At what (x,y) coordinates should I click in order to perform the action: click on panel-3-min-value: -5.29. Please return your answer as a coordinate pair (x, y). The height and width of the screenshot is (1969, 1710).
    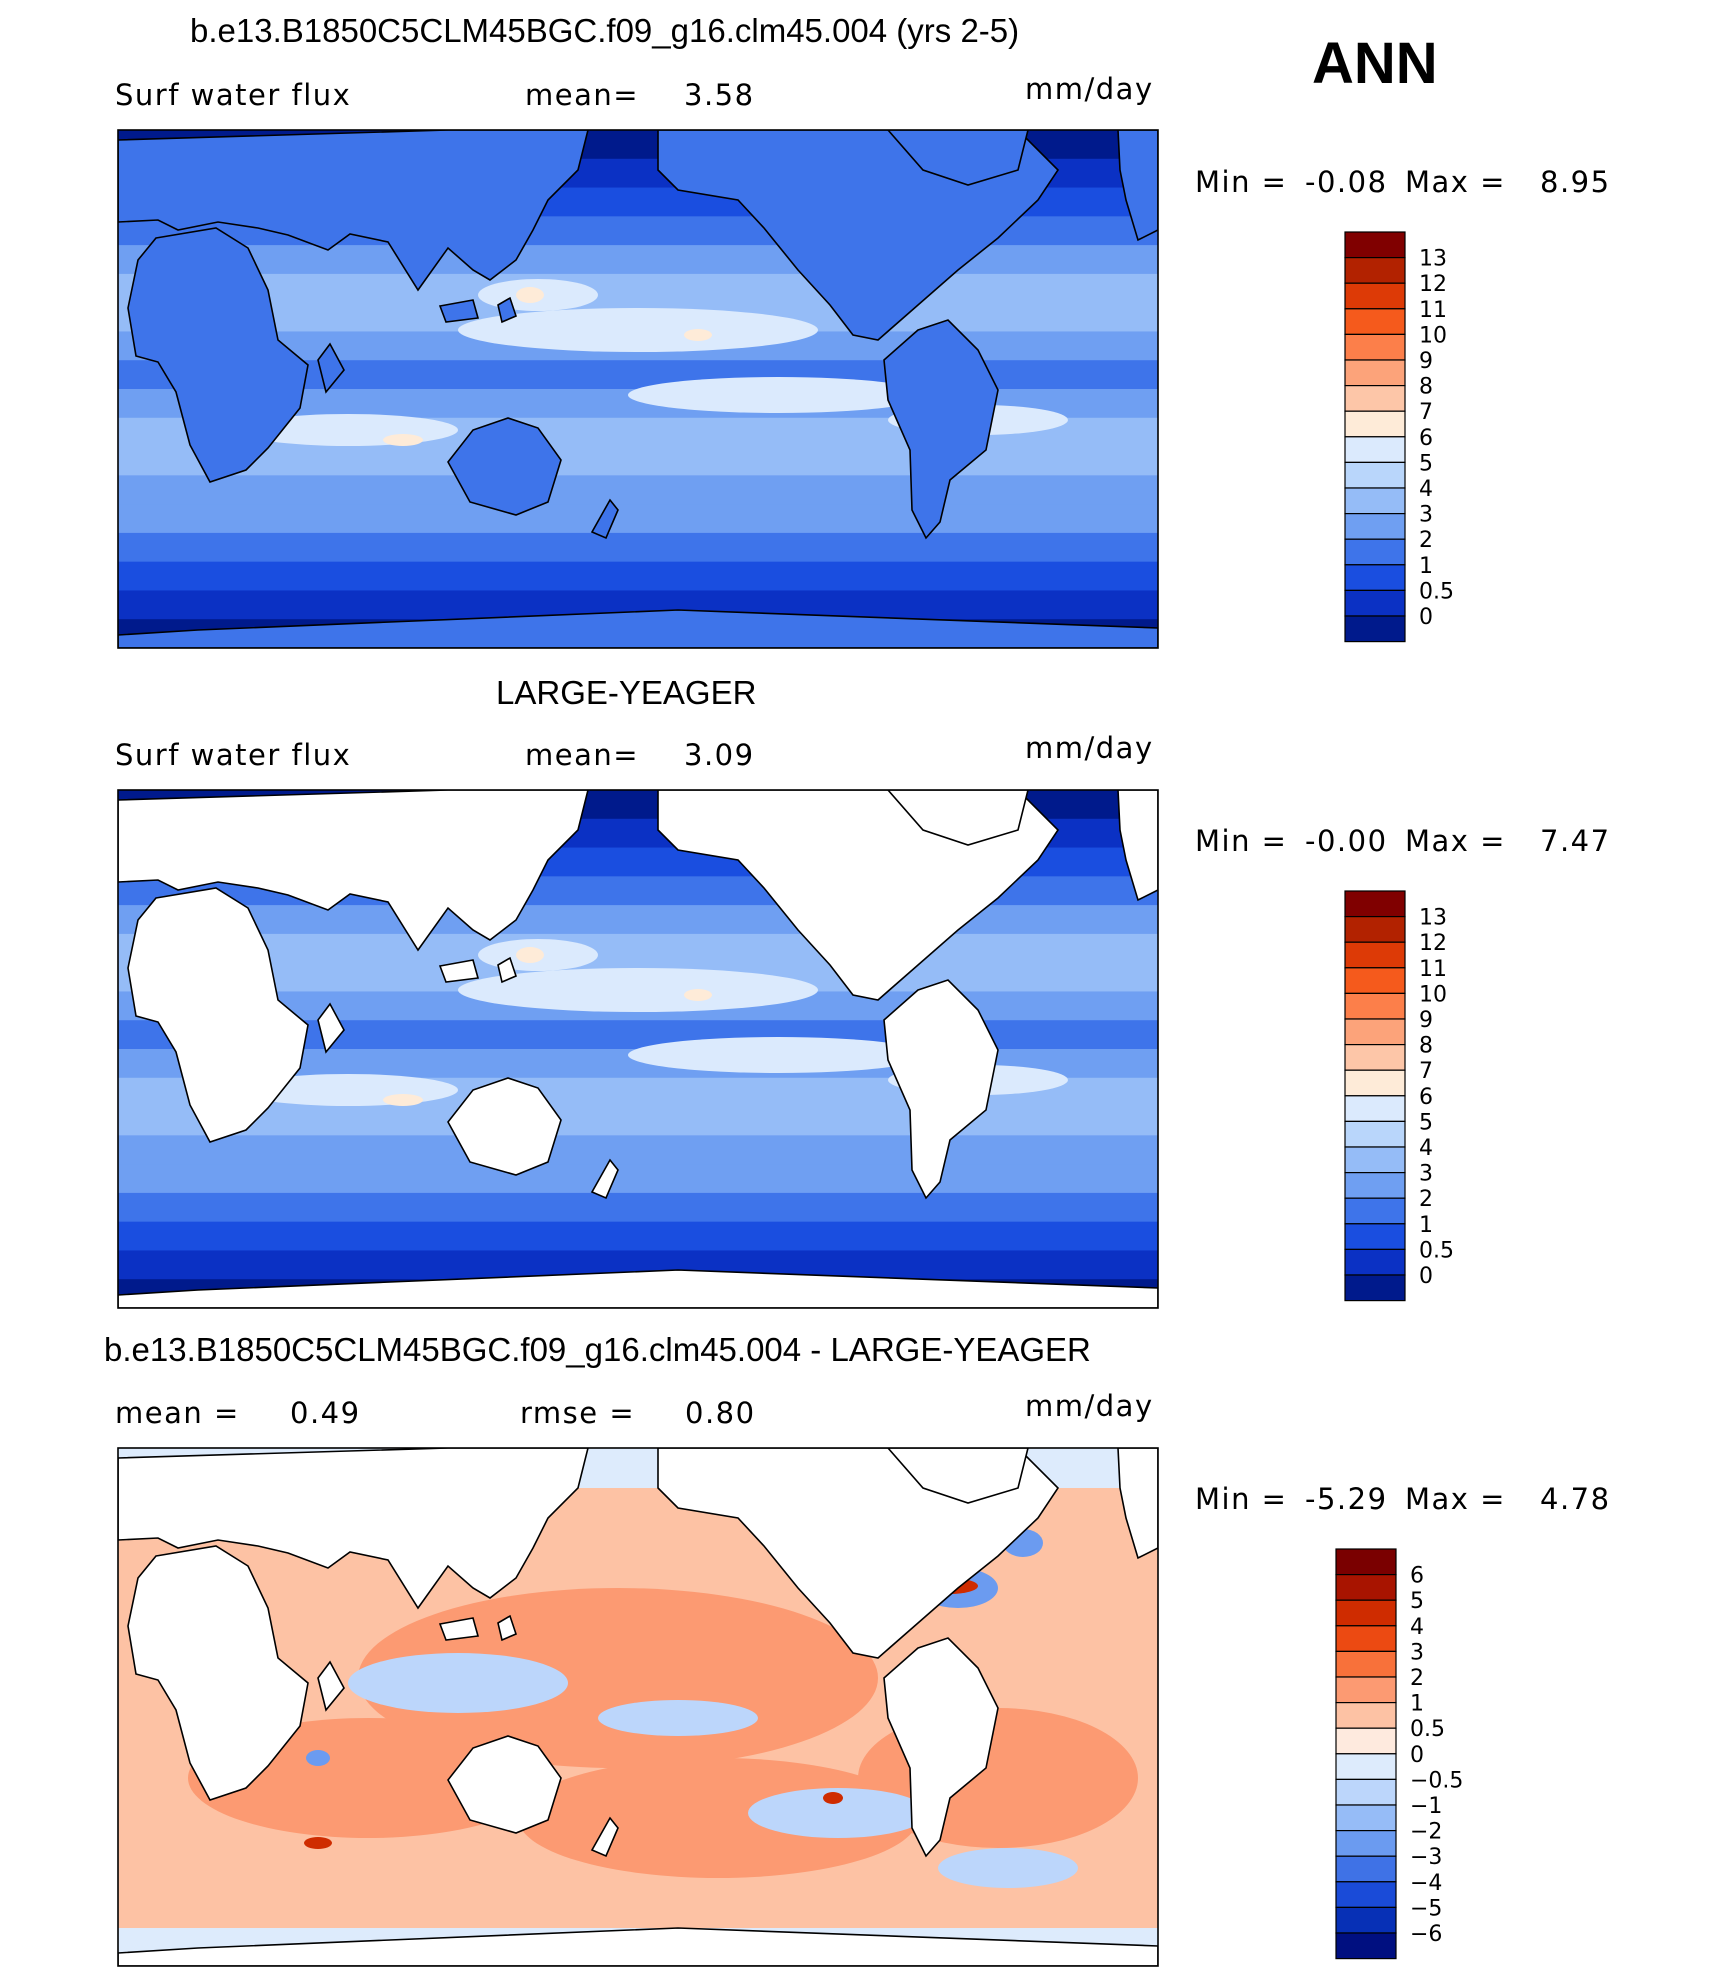
    Looking at the image, I should click on (1346, 1499).